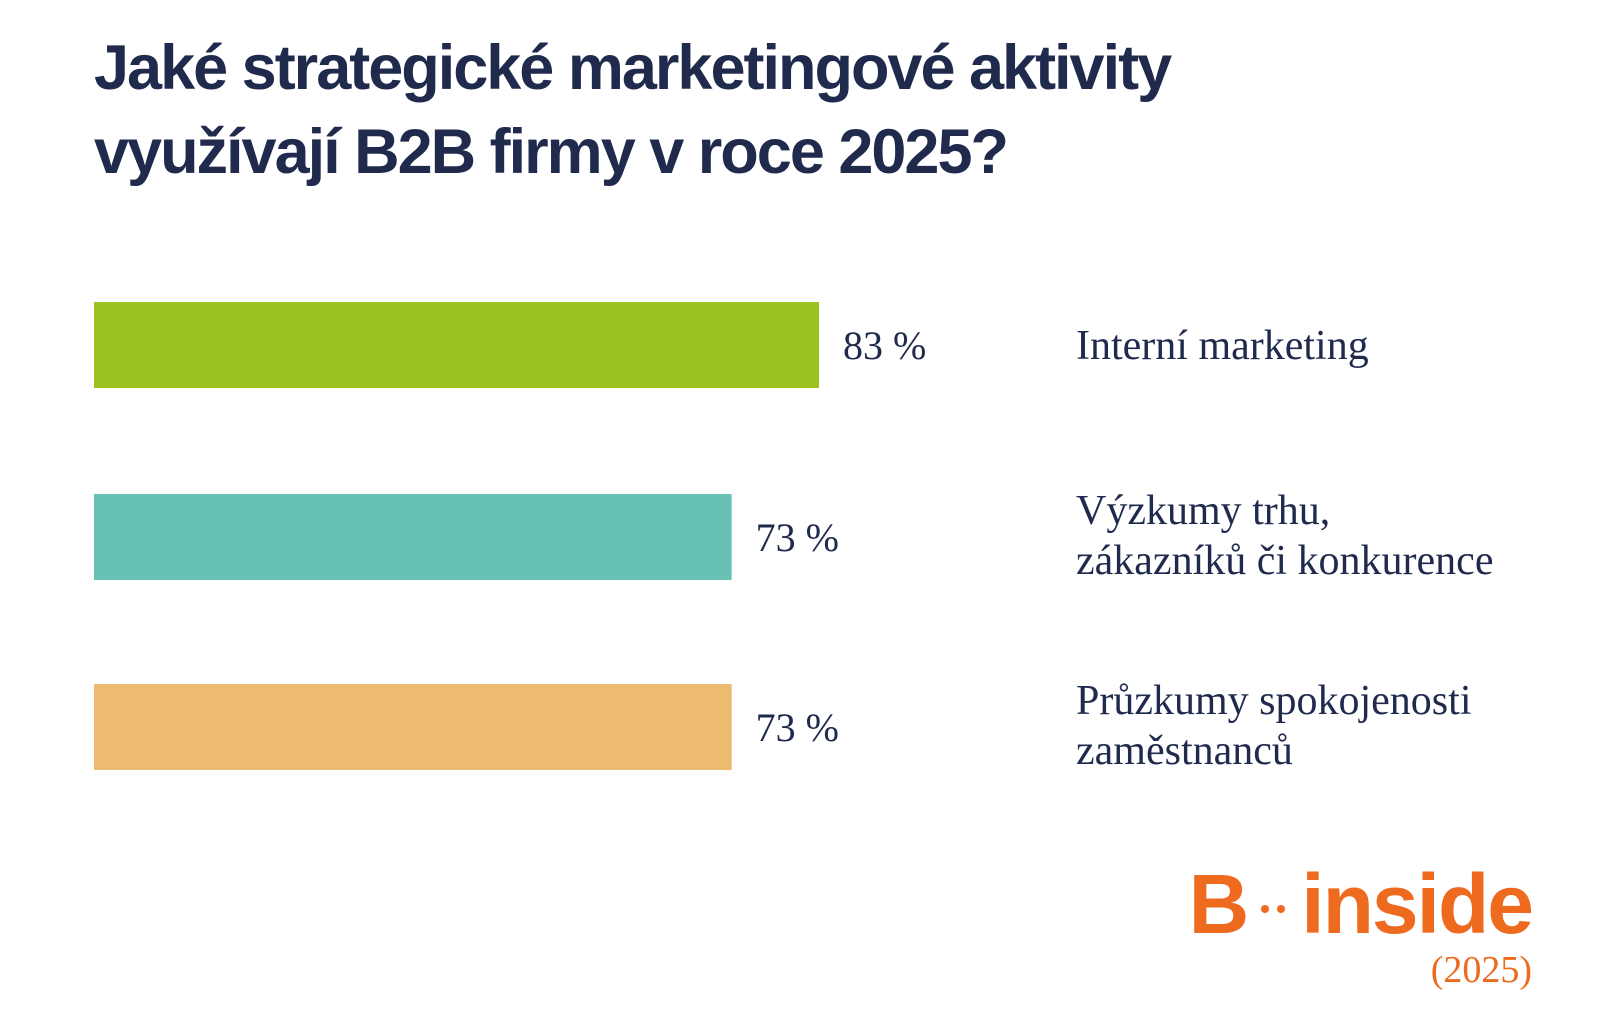  I want to click on bar-value-label-1: 83 %, so click(884, 345).